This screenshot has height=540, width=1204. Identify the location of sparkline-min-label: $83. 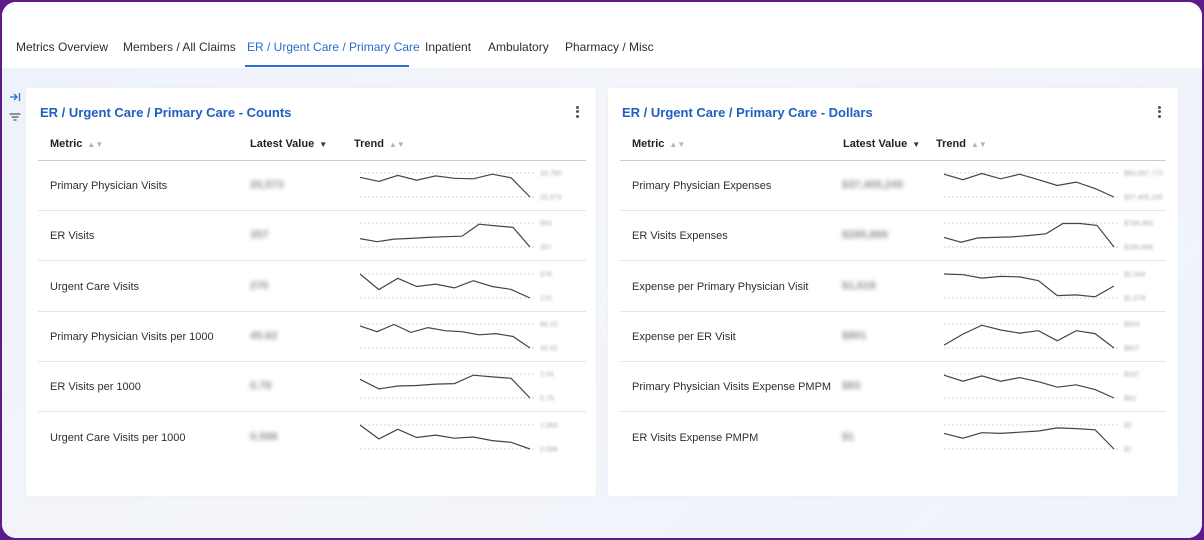
(1130, 399).